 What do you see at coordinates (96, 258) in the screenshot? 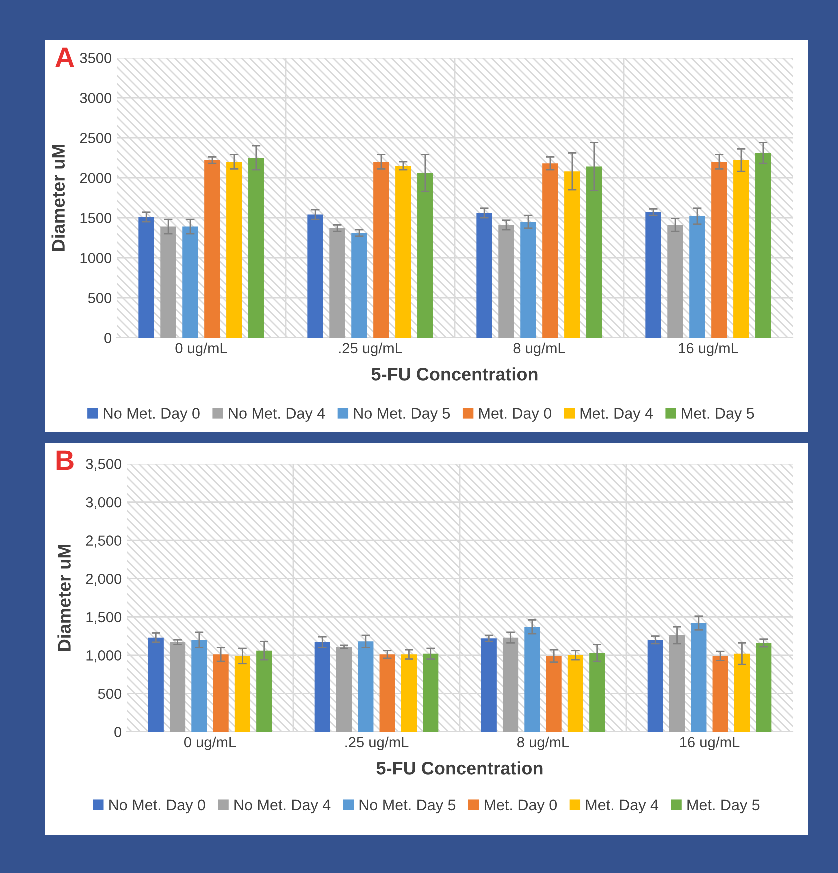
I see `y-tick-label: 1000` at bounding box center [96, 258].